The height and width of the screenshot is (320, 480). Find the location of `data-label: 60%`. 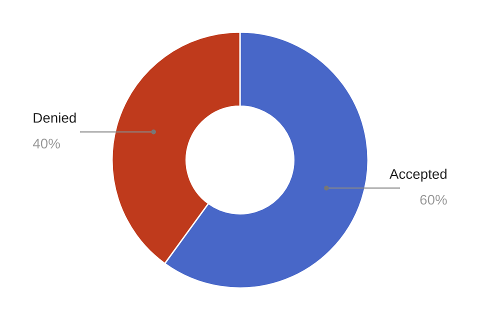

data-label: 60% is located at coordinates (433, 199).